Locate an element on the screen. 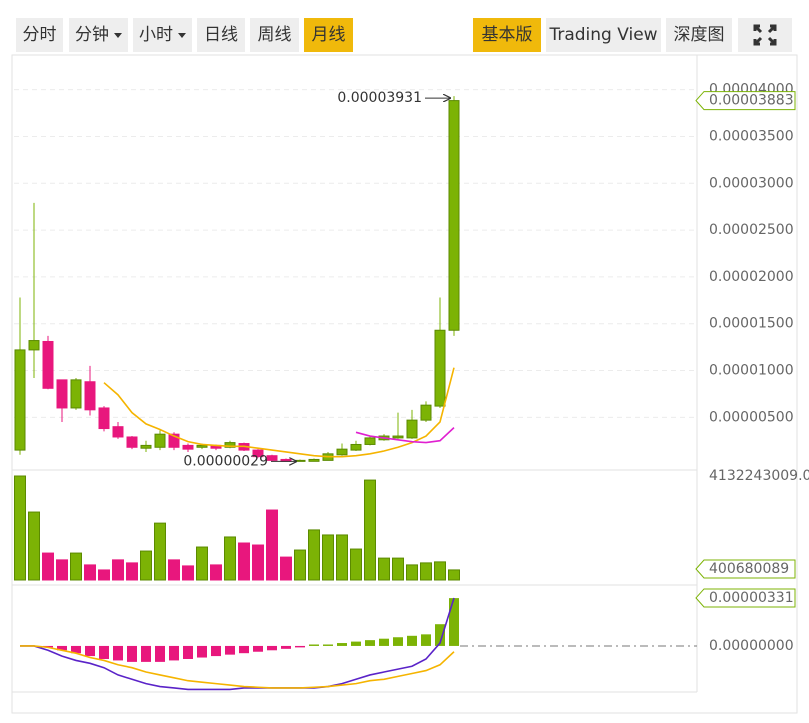 The image size is (809, 723). interval-button: 分钟 is located at coordinates (98, 35).